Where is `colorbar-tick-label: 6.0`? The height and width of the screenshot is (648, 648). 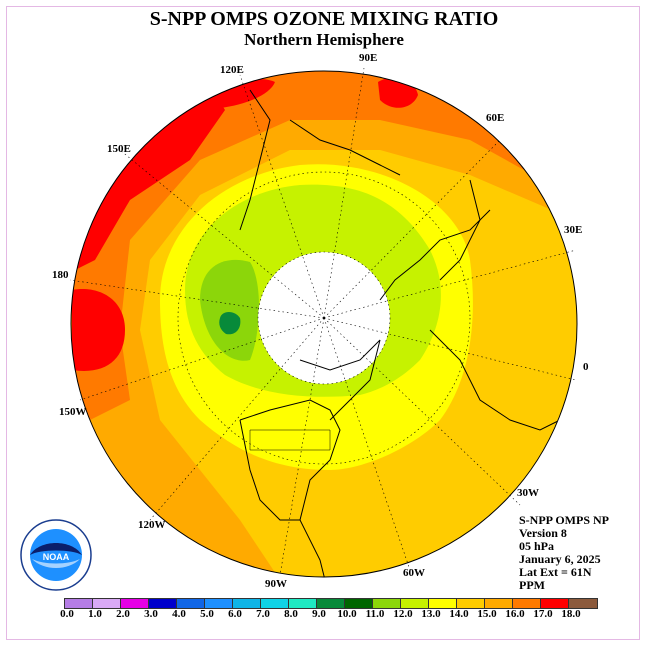 colorbar-tick-label: 6.0 is located at coordinates (235, 614).